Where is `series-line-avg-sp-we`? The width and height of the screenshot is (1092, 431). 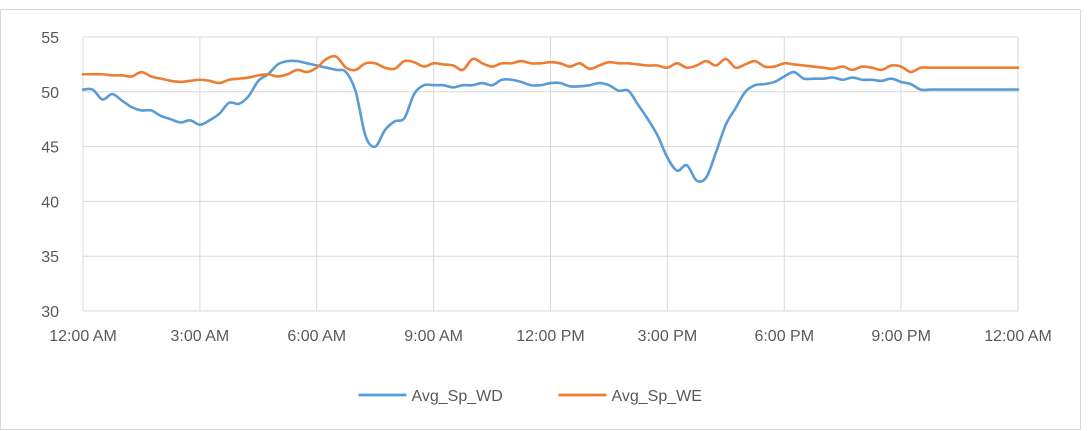
series-line-avg-sp-we is located at coordinates (550, 69).